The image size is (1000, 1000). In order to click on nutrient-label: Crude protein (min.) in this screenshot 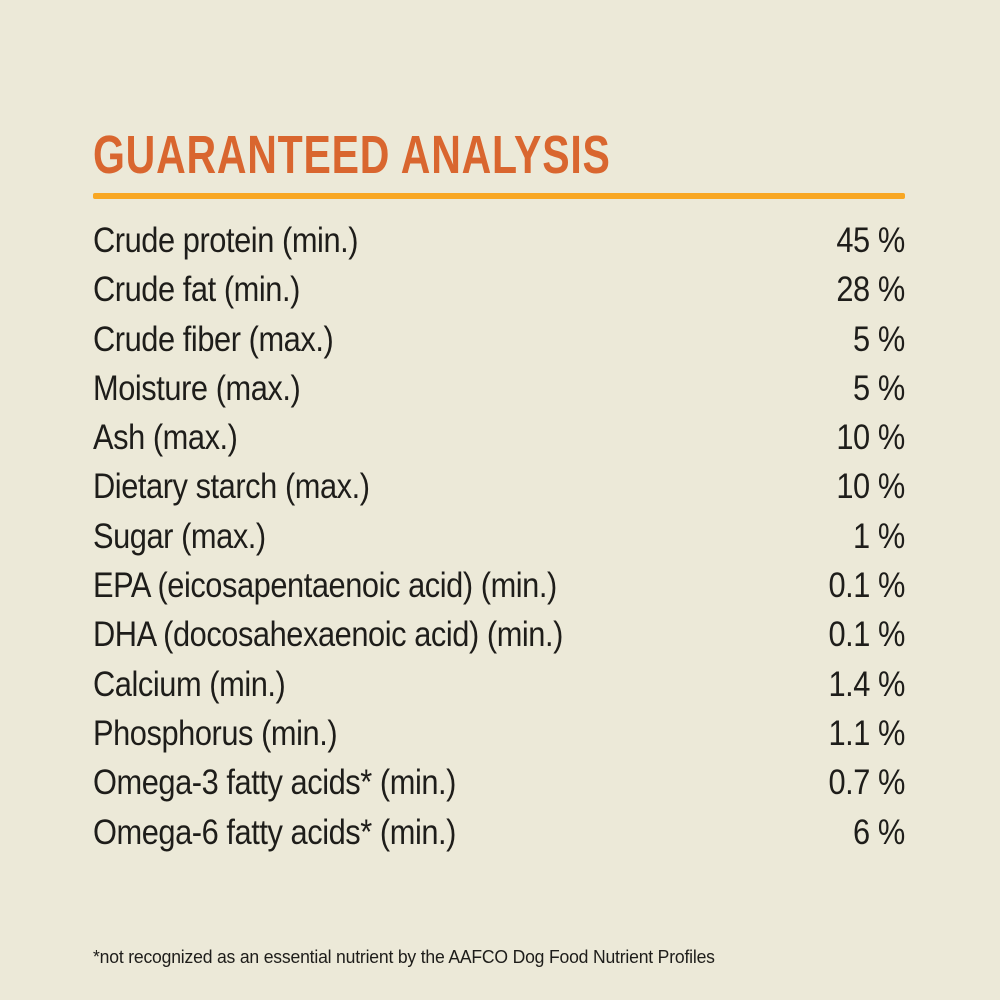, I will do `click(226, 240)`.